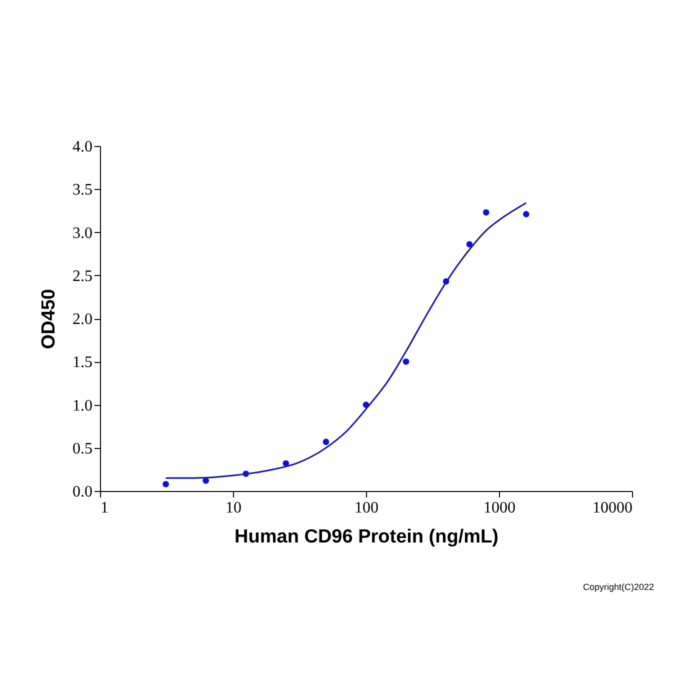 This screenshot has width=700, height=700. Describe the element at coordinates (82, 449) in the screenshot. I see `y-tick-label: 0.5` at that location.